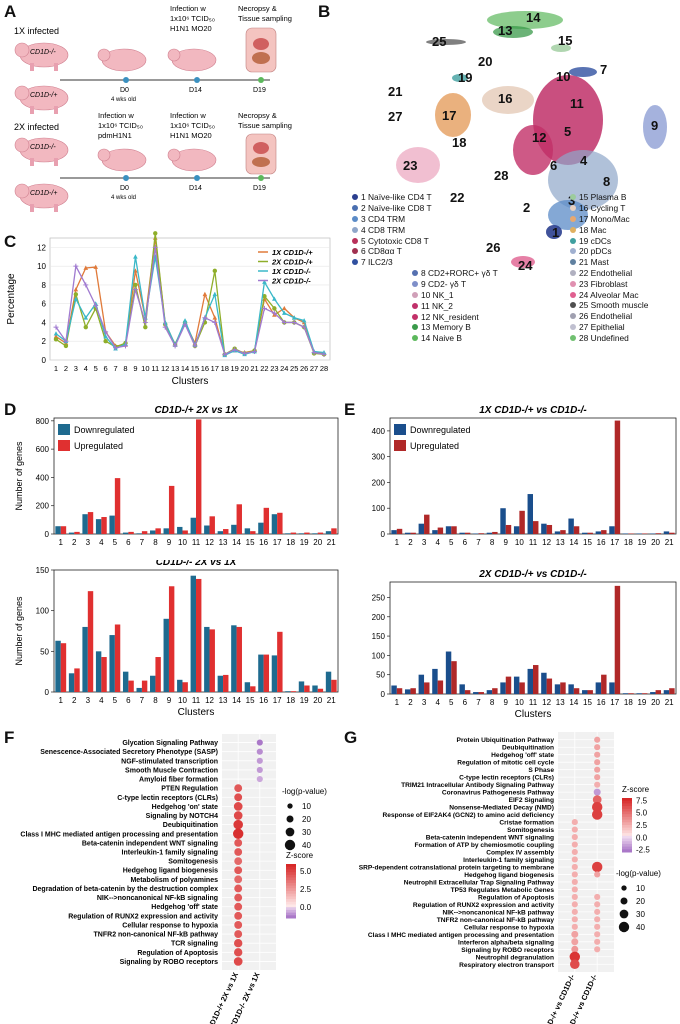  Describe the element at coordinates (505, 763) in the screenshot. I see `dotplot-pathway-label: Regulation of mitotic cell cycle` at that location.